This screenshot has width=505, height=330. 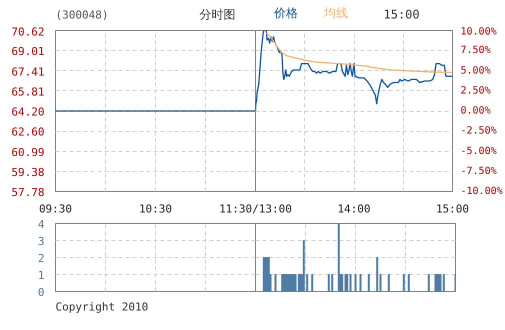 What do you see at coordinates (354, 209) in the screenshot?
I see `x-tick-label: 14:00` at bounding box center [354, 209].